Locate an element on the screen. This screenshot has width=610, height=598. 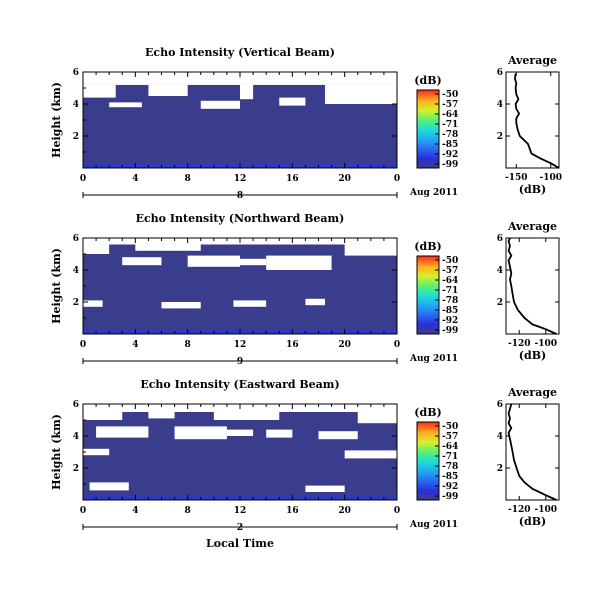
panel-title: Echo Intensity (Eastward Beam) is located at coordinates (239, 384).